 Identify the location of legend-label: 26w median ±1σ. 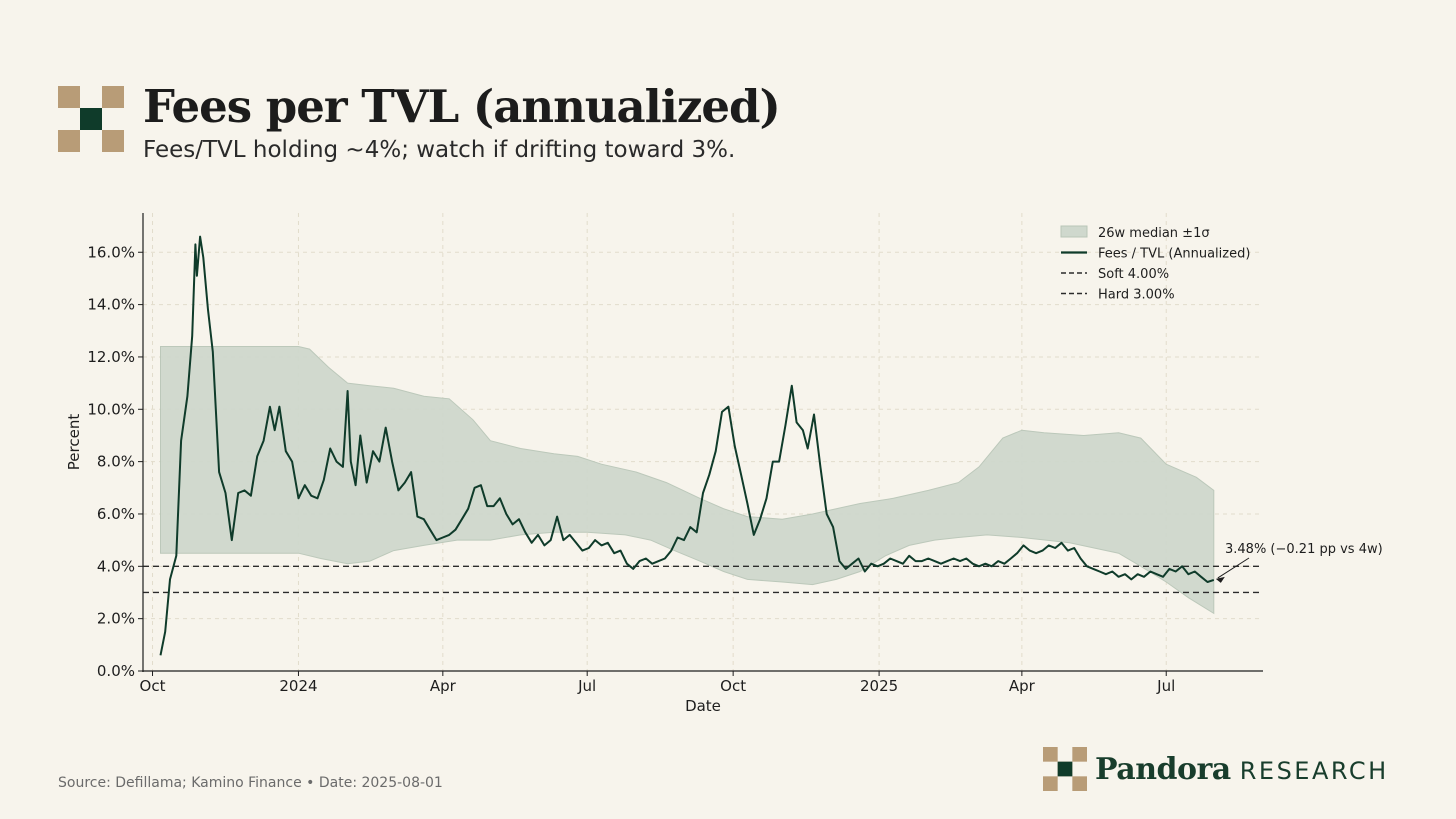
(1154, 233).